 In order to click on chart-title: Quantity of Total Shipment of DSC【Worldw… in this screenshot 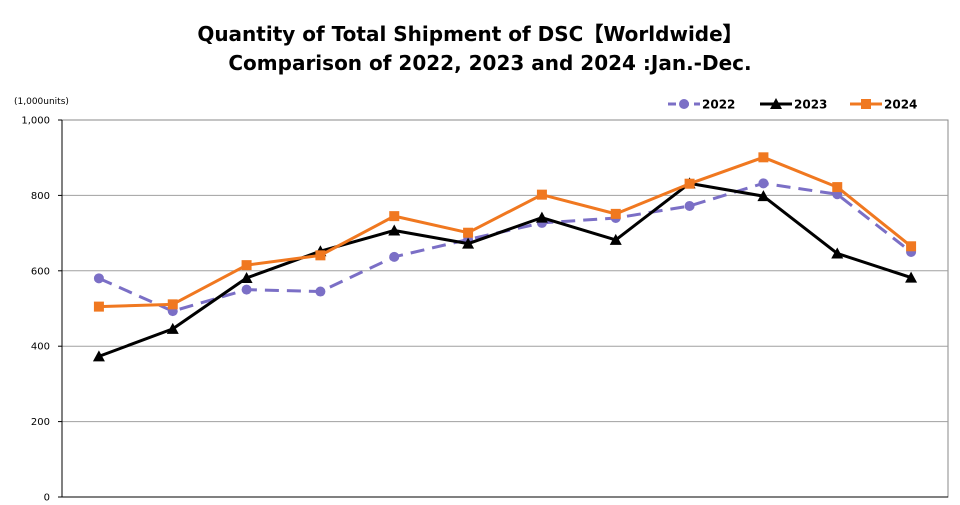, I will do `click(470, 34)`.